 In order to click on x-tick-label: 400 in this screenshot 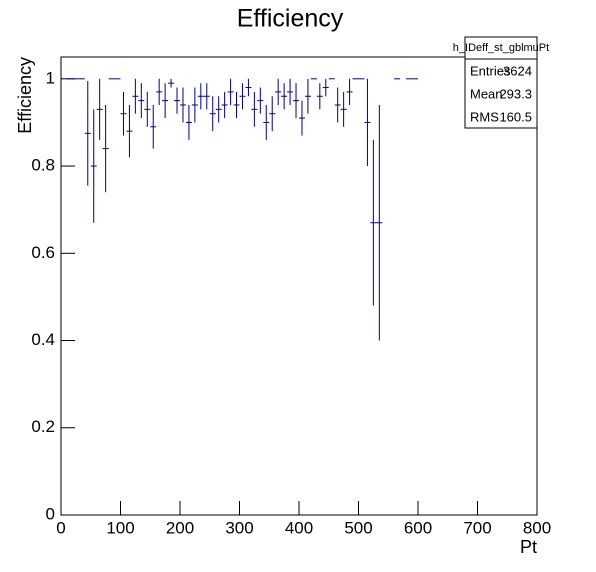, I will do `click(299, 527)`.